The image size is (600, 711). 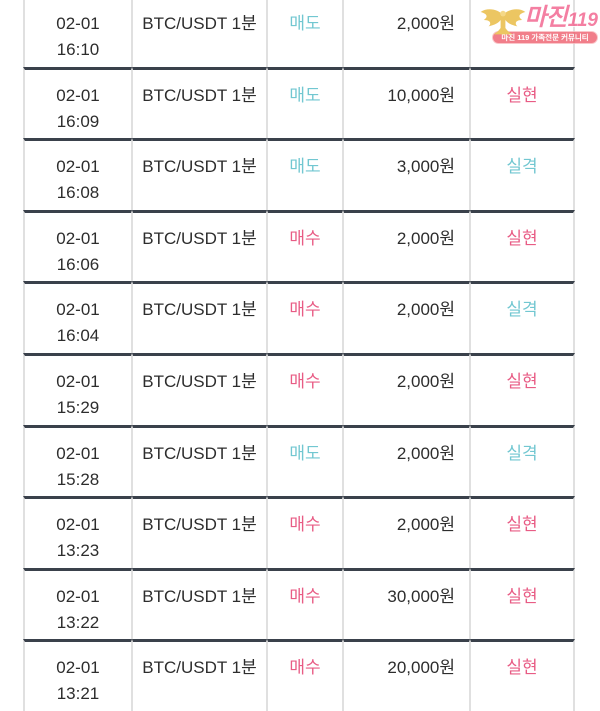 I want to click on trade-datetime: 02-01 15:28, so click(x=77, y=460).